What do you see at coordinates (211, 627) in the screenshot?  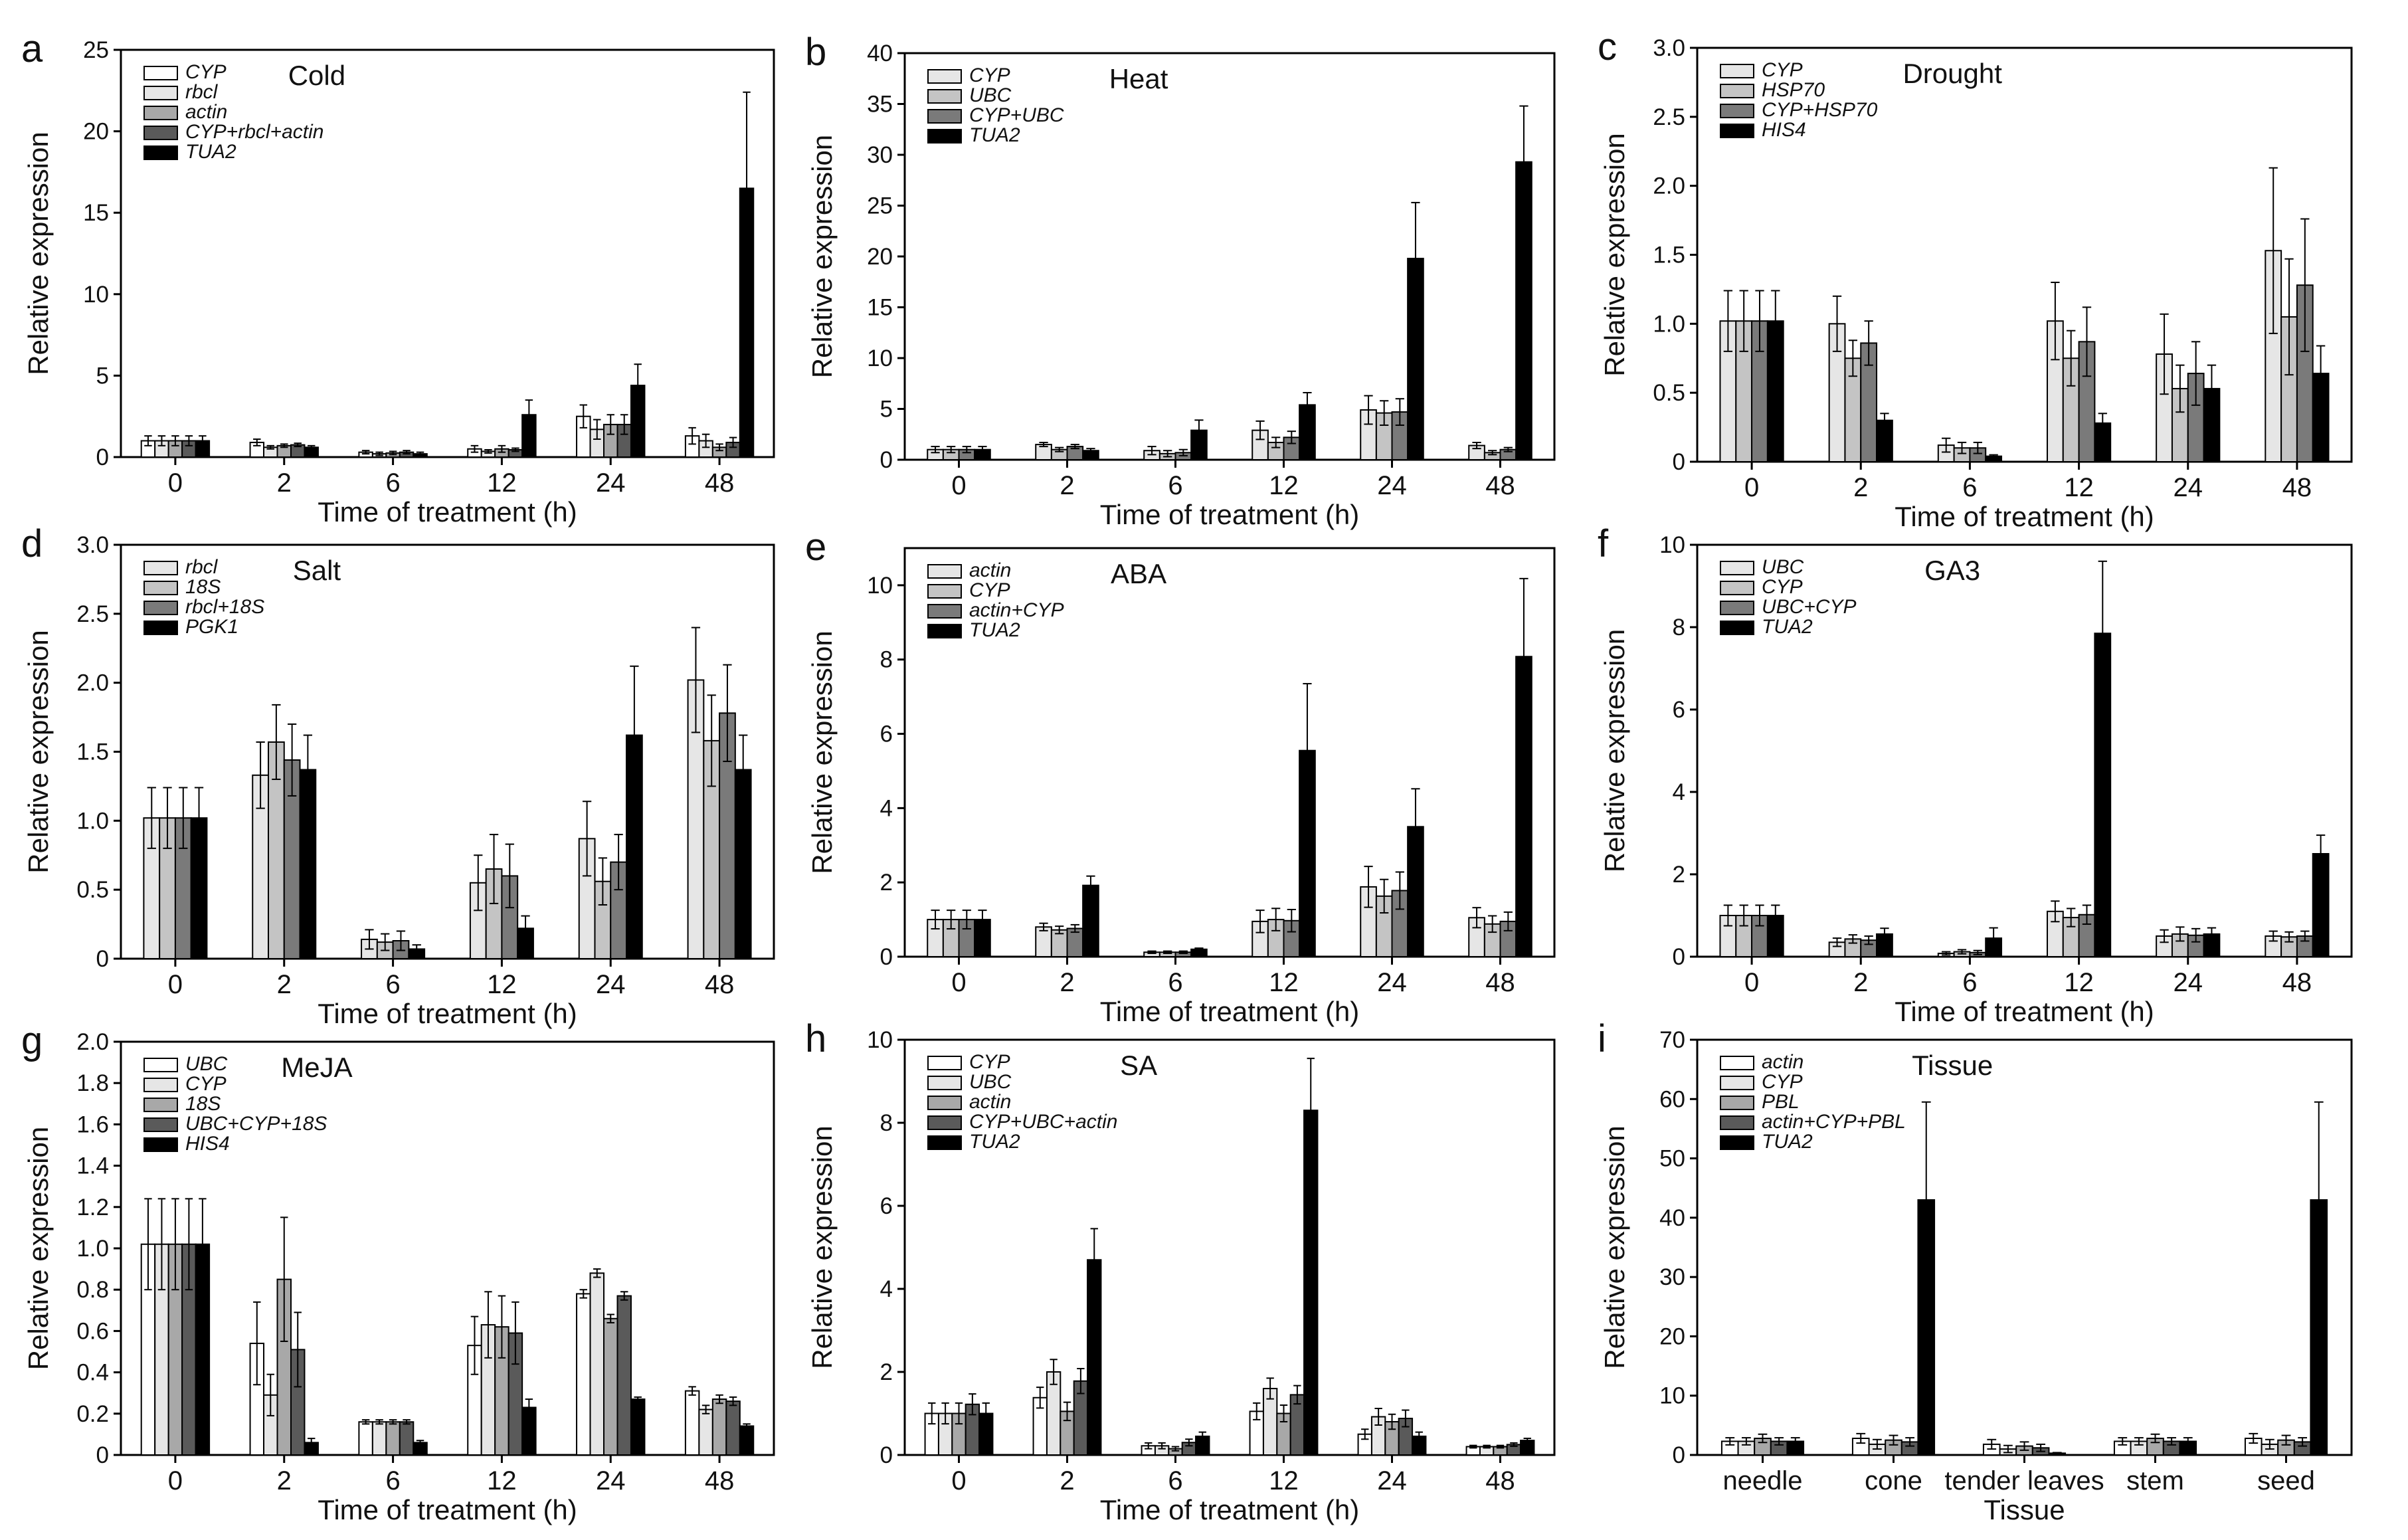 I see `legend-label: PGK1` at bounding box center [211, 627].